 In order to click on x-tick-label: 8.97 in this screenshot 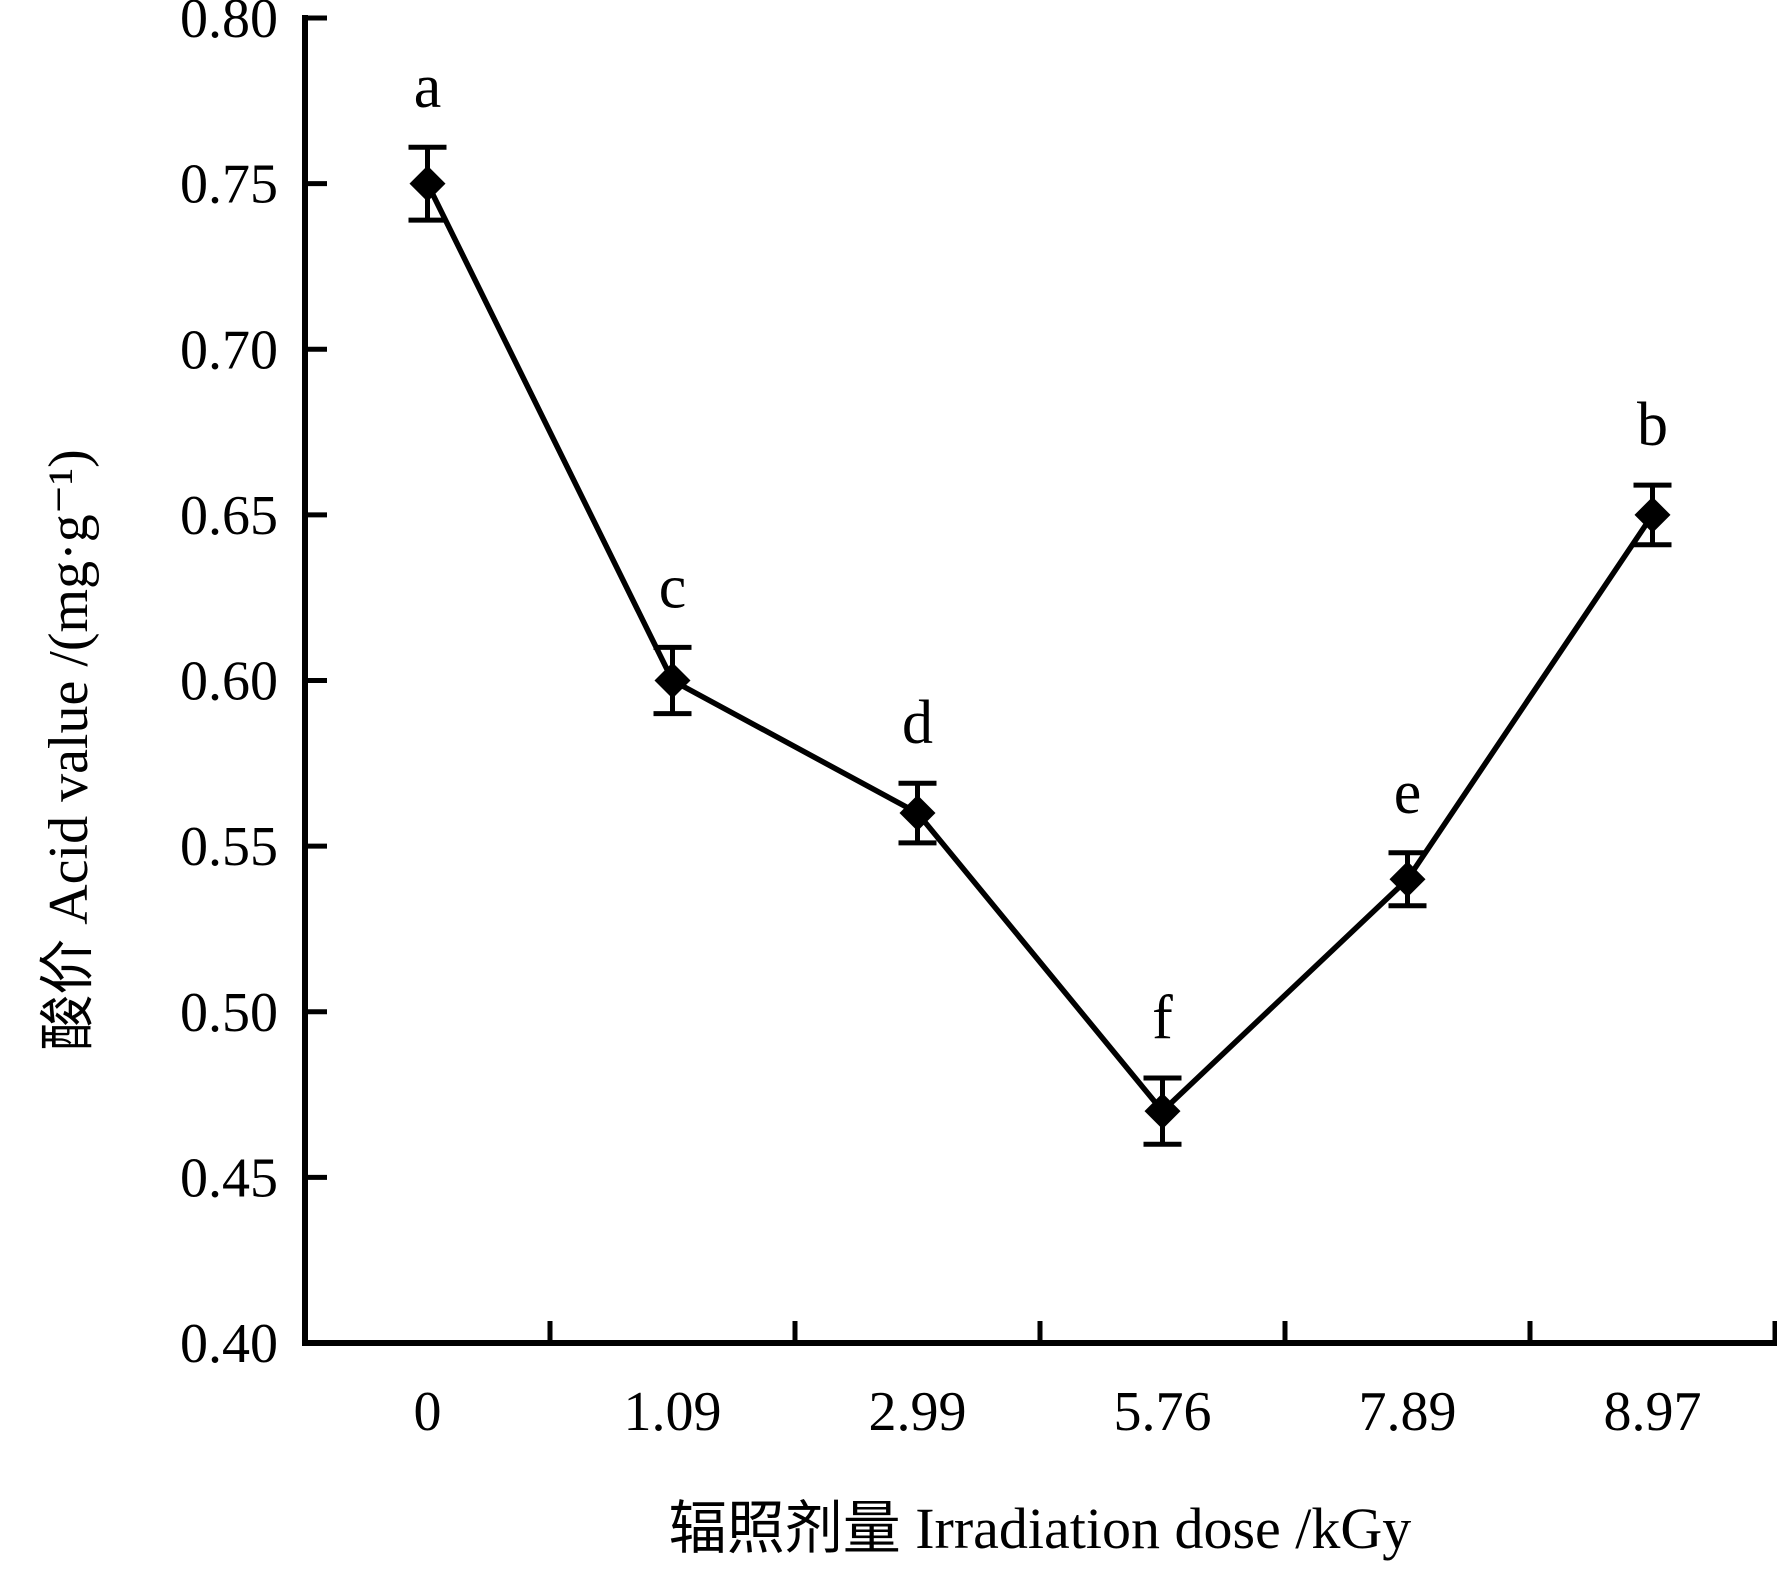, I will do `click(1653, 1412)`.